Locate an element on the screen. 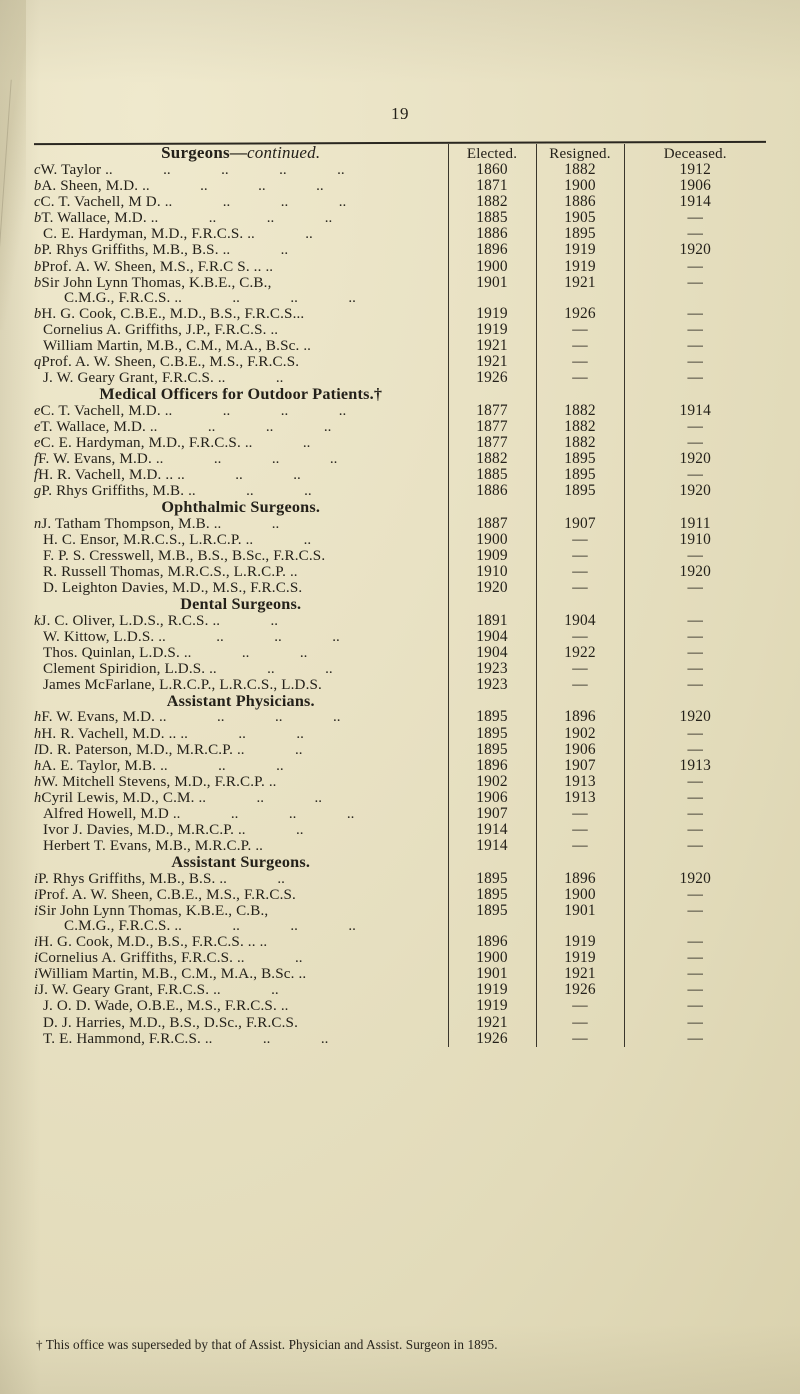  appointee-name: J. O. D. Wade, O.B.E., M.S., F.R.C.S. is located at coordinates (160, 1006).